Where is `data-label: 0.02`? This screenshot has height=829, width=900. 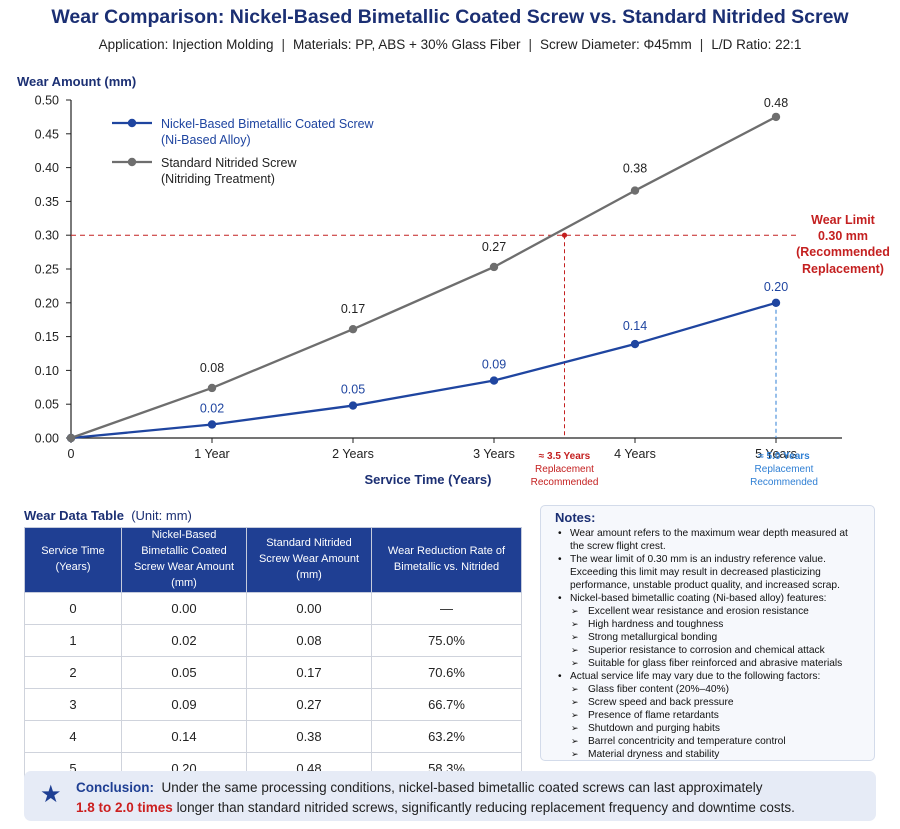
data-label: 0.02 is located at coordinates (212, 408).